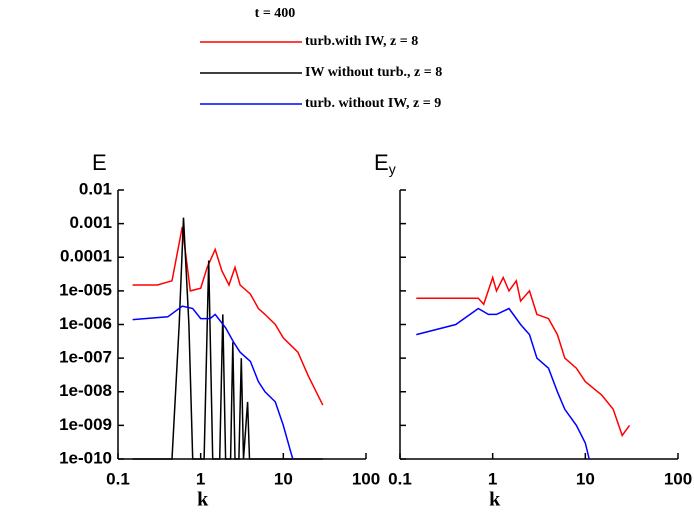  What do you see at coordinates (85, 390) in the screenshot?
I see `y-tick-label: 1e-008` at bounding box center [85, 390].